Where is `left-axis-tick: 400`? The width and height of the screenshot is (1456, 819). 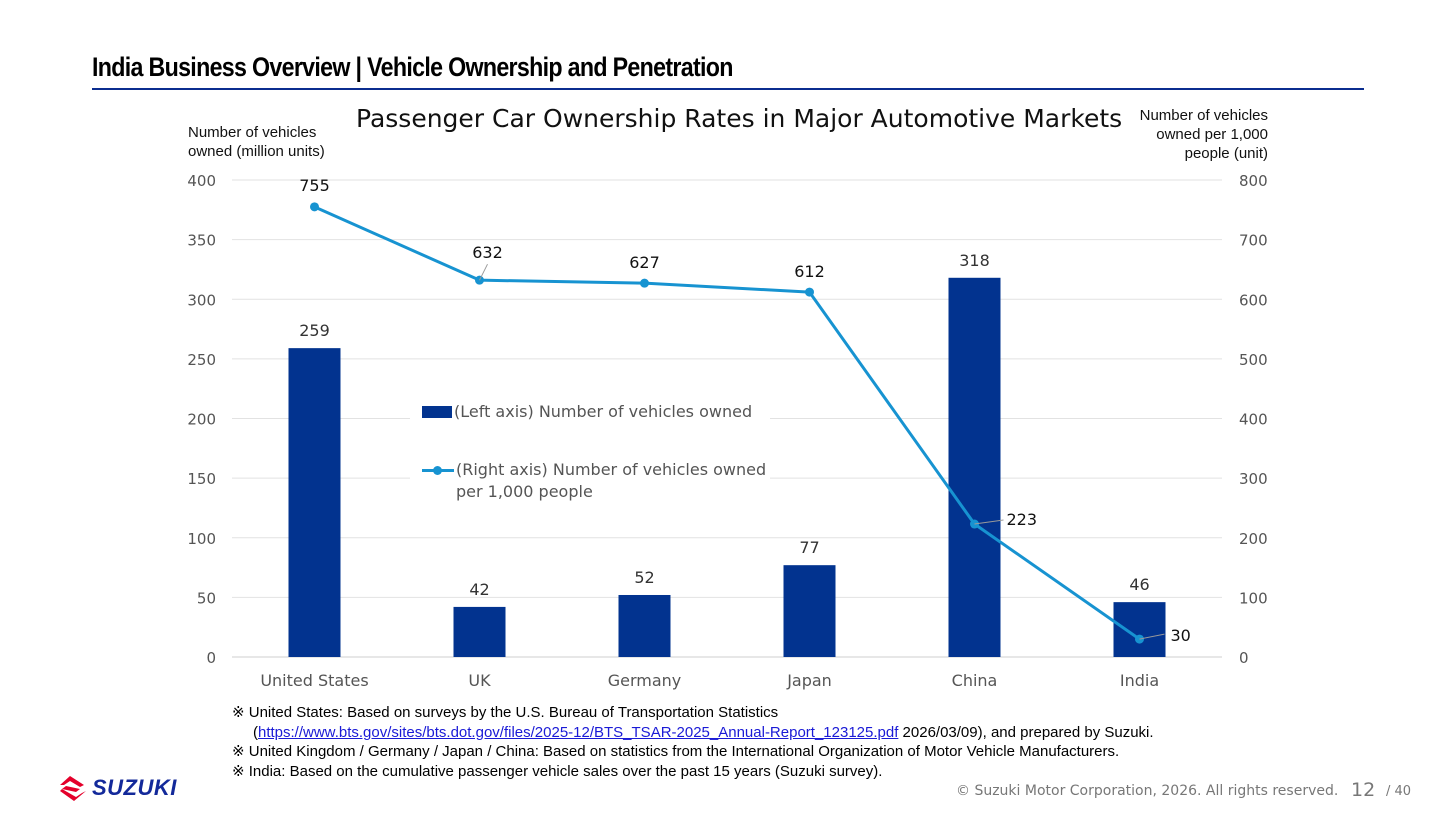 left-axis-tick: 400 is located at coordinates (201, 181).